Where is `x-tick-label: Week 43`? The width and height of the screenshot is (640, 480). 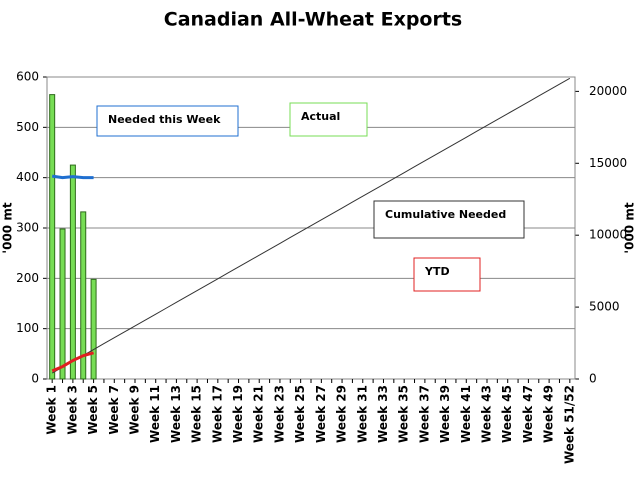
x-tick-label: Week 43 is located at coordinates (487, 414).